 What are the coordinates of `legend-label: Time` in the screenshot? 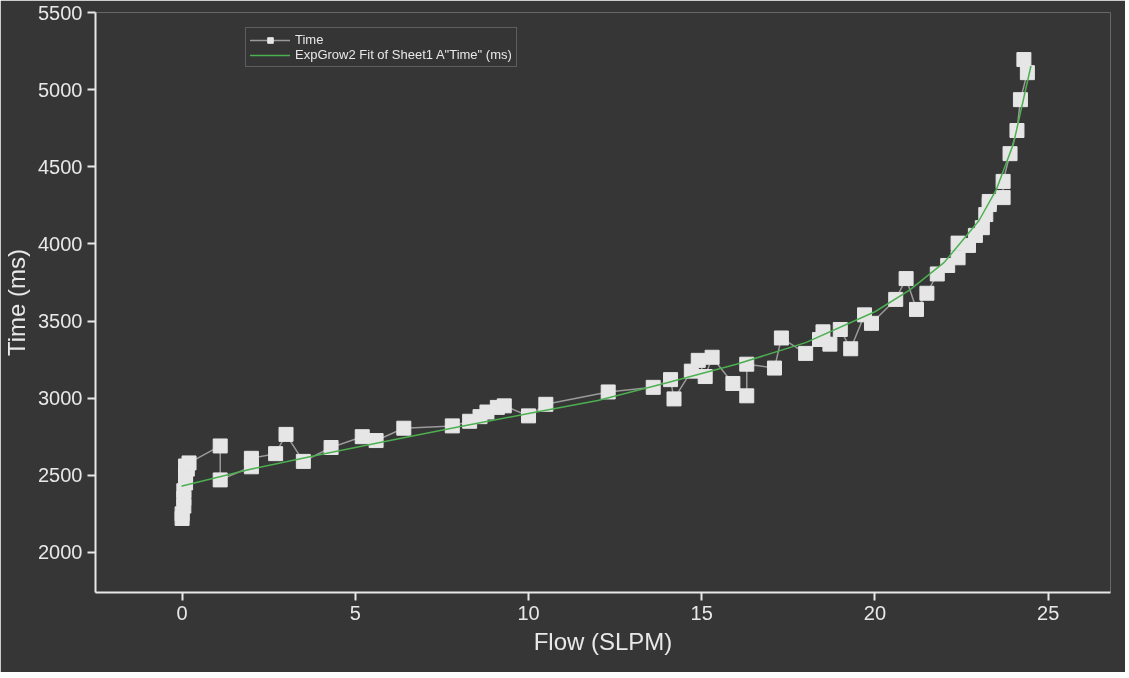 It's located at (309, 39).